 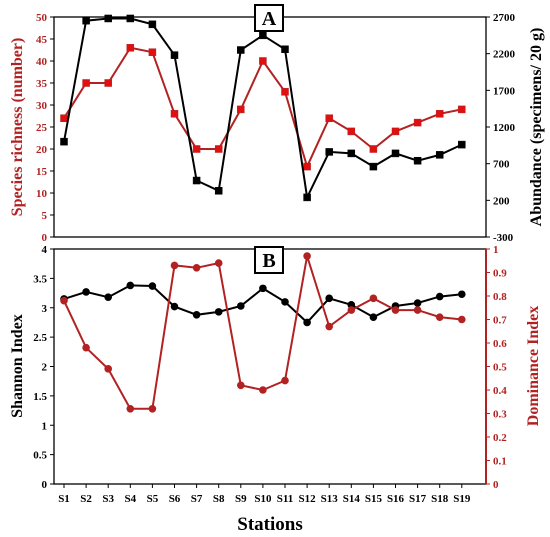 I want to click on left-tick-label: 50, so click(x=42, y=18).